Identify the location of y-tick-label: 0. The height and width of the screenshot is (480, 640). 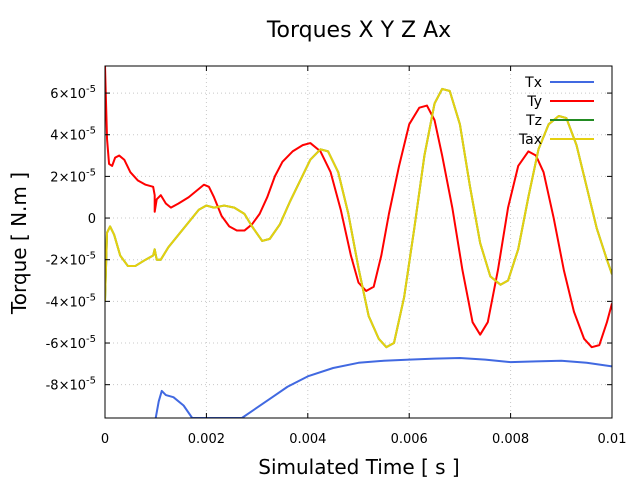
(92, 219).